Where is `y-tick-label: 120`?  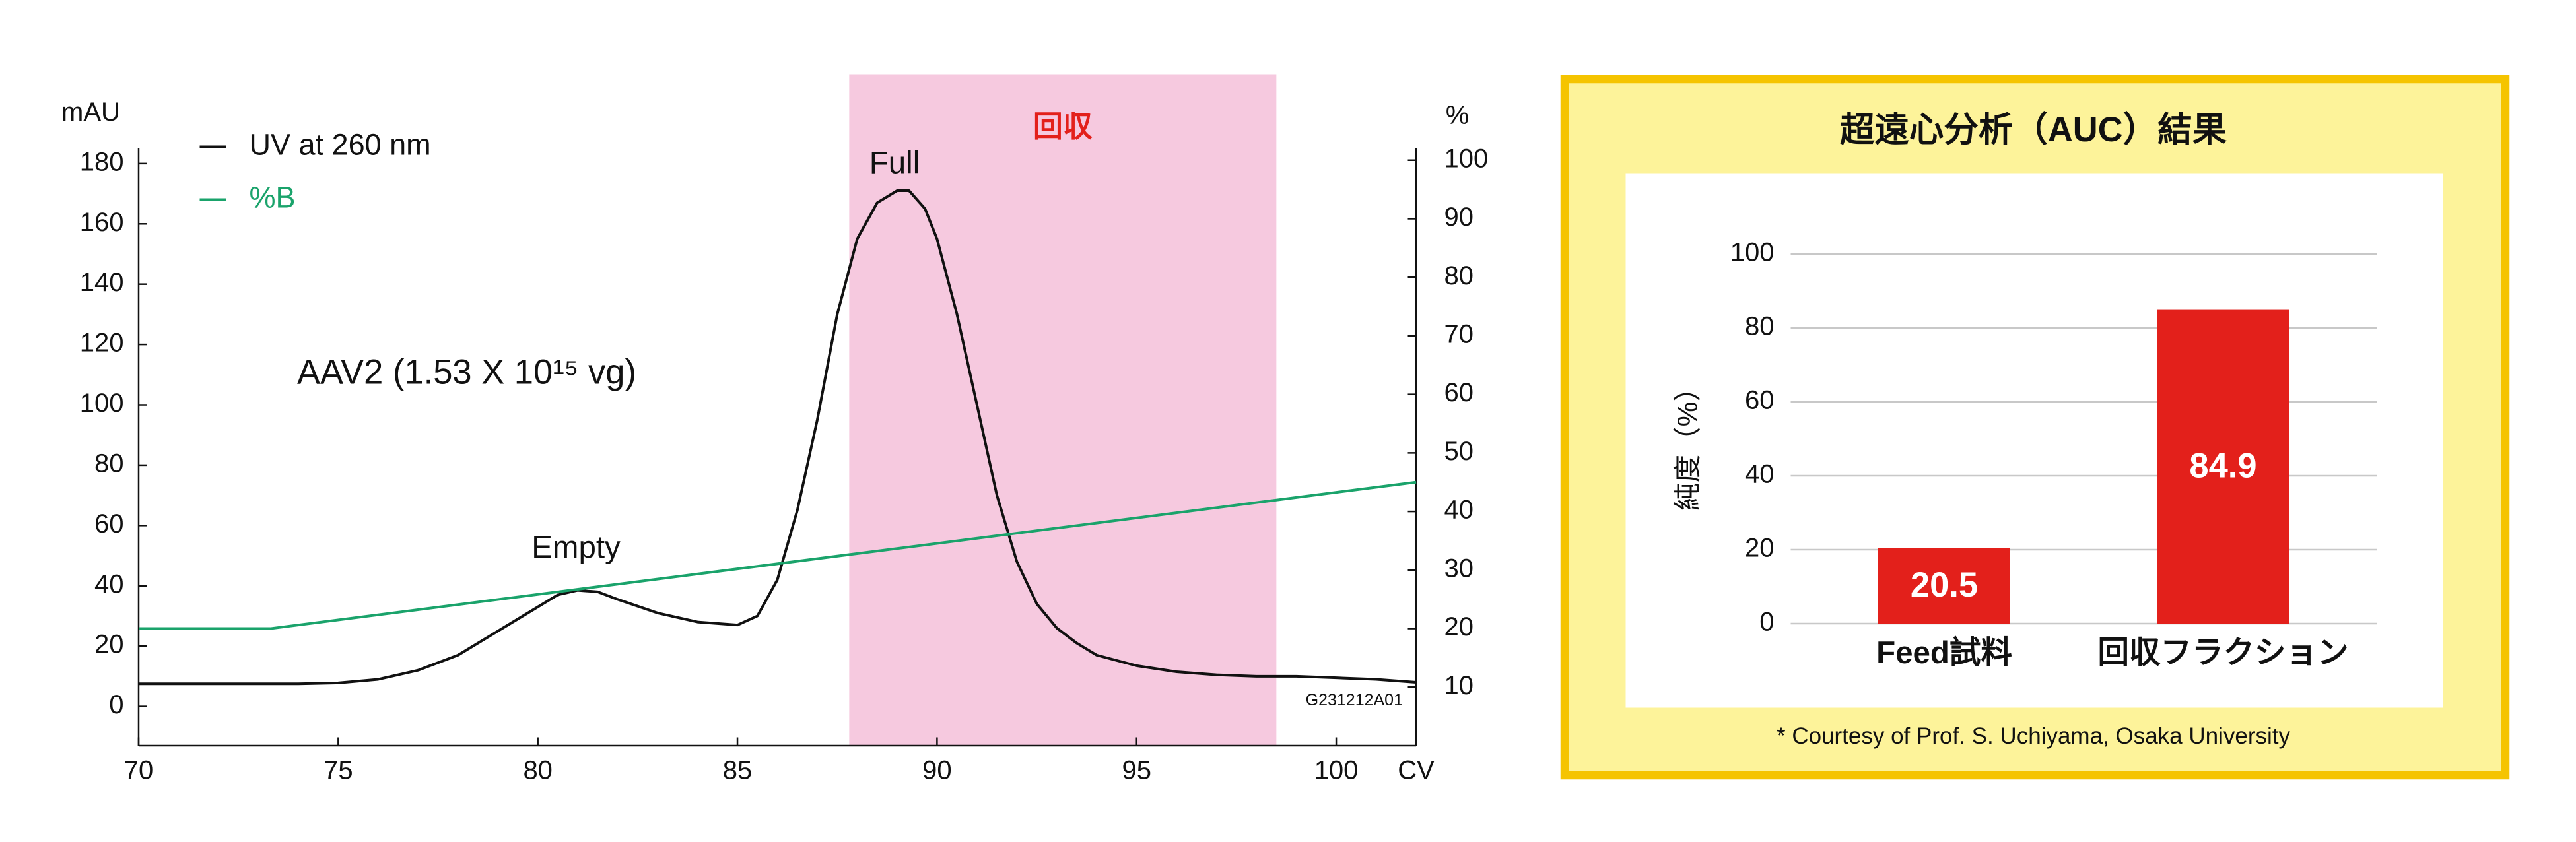 y-tick-label: 120 is located at coordinates (102, 343).